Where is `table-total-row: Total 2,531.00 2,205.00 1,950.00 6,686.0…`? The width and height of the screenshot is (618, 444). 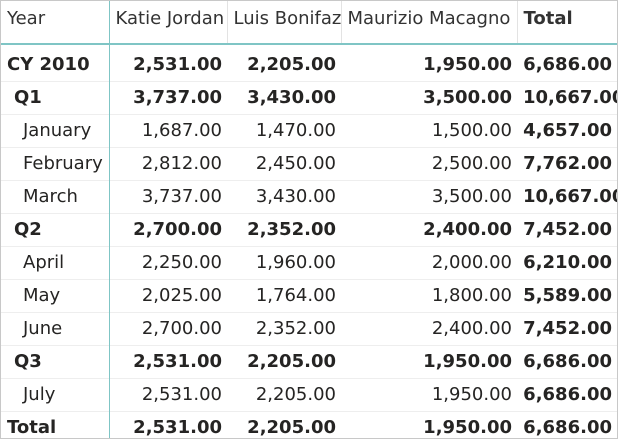 table-total-row: Total 2,531.00 2,205.00 1,950.00 6,686.0… is located at coordinates (309, 428).